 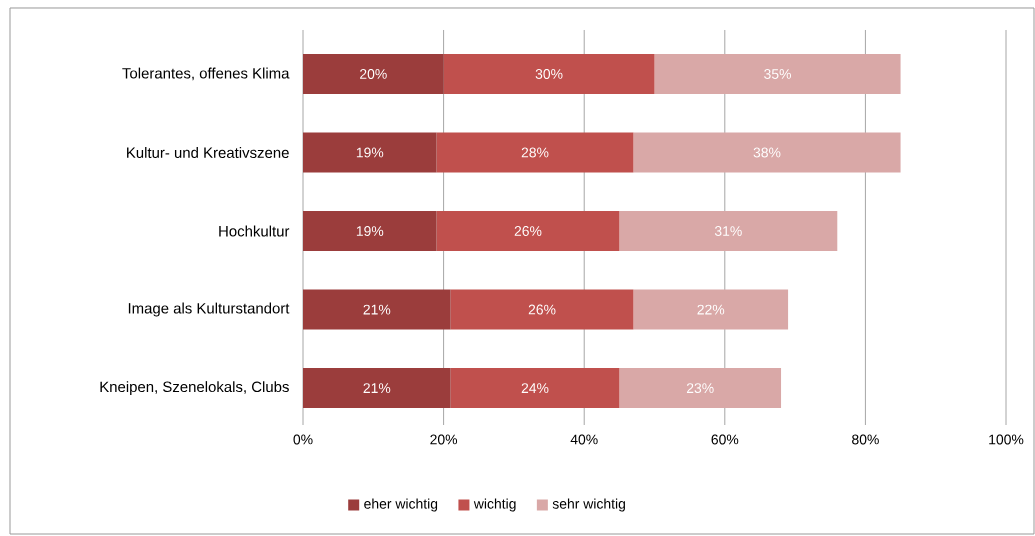 I want to click on x-tick-label: 60%, so click(x=725, y=439).